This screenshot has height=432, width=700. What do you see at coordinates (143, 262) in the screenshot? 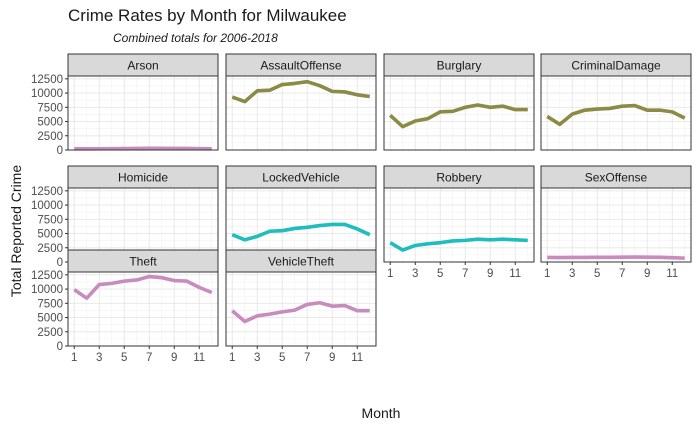
I see `facet-title-theft: Theft` at bounding box center [143, 262].